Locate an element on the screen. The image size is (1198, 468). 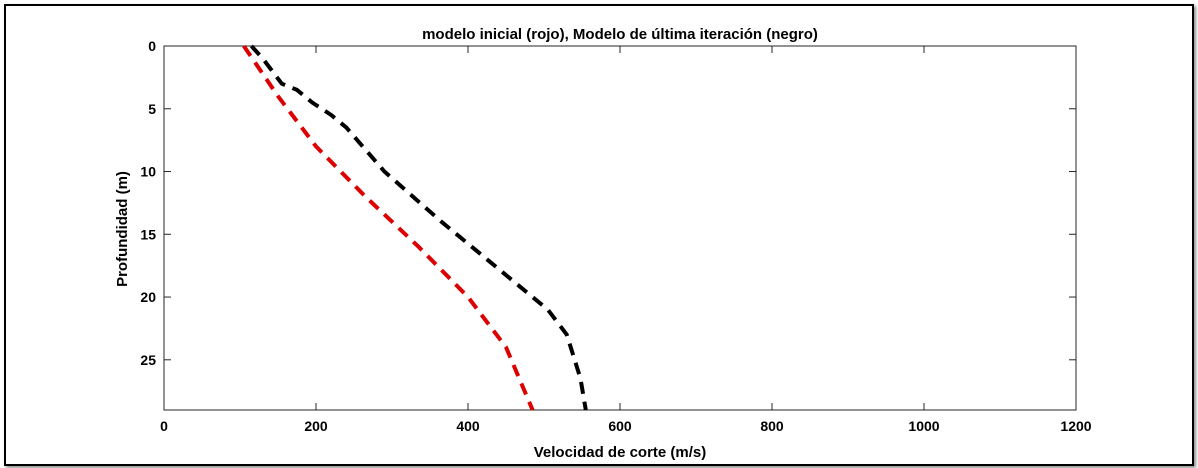
y-axis-label: Profundidad (m) is located at coordinates (122, 229).